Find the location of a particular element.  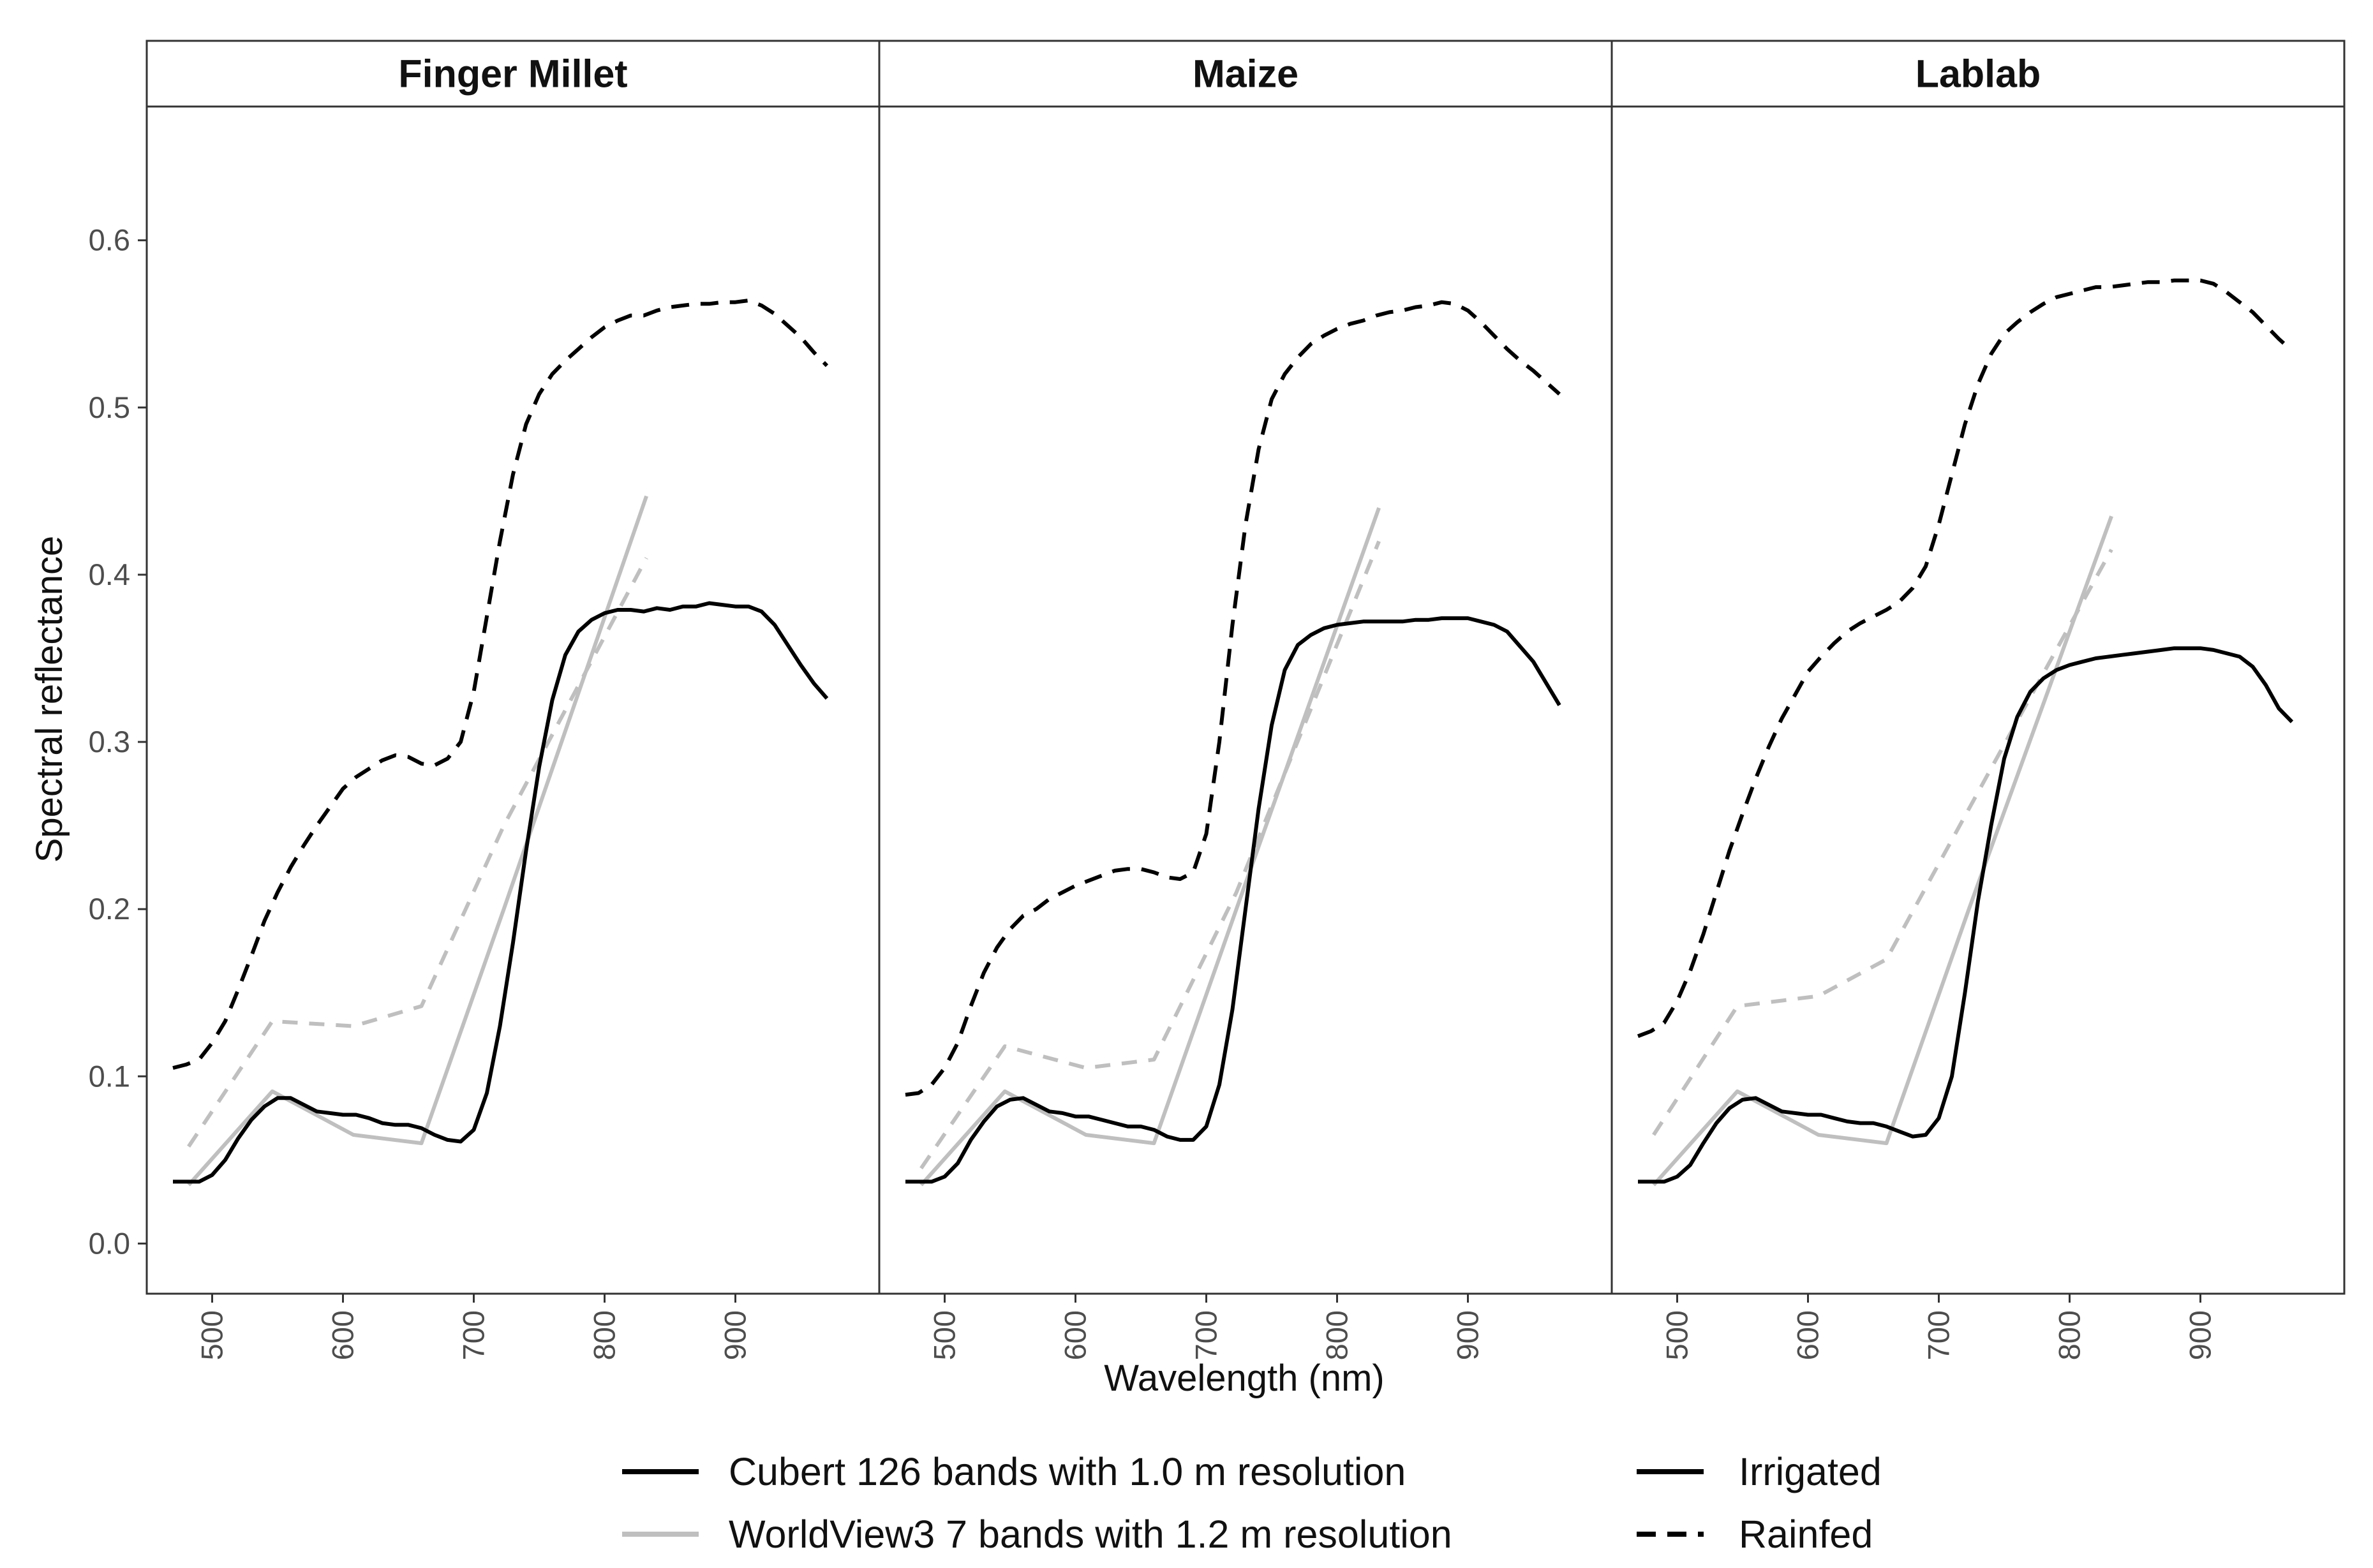

x-tick-label-lablab-500: 500 is located at coordinates (1677, 1335).